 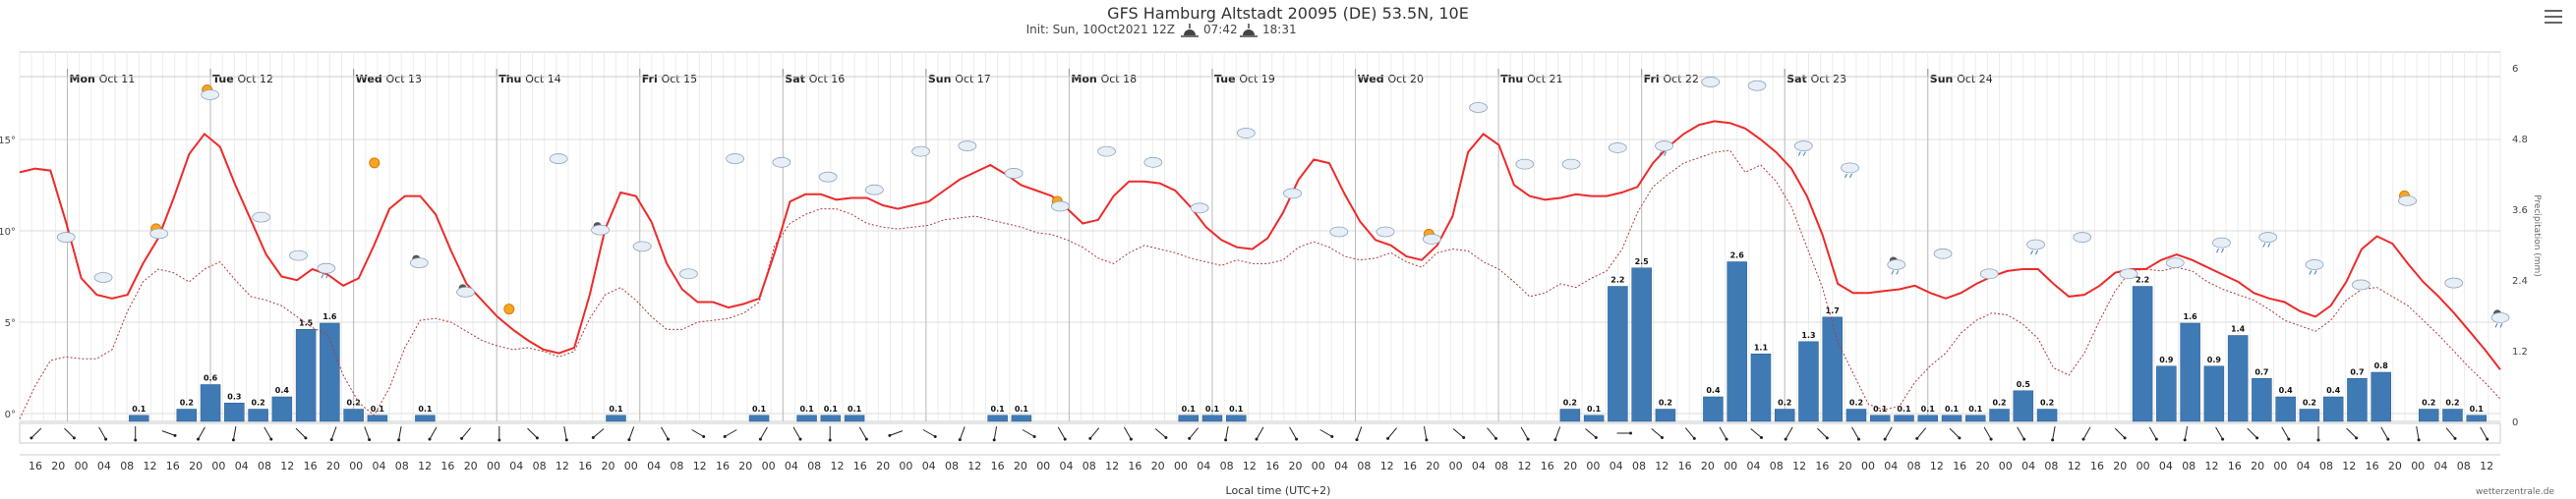 I want to click on precip-label: 2.6, so click(x=1737, y=255).